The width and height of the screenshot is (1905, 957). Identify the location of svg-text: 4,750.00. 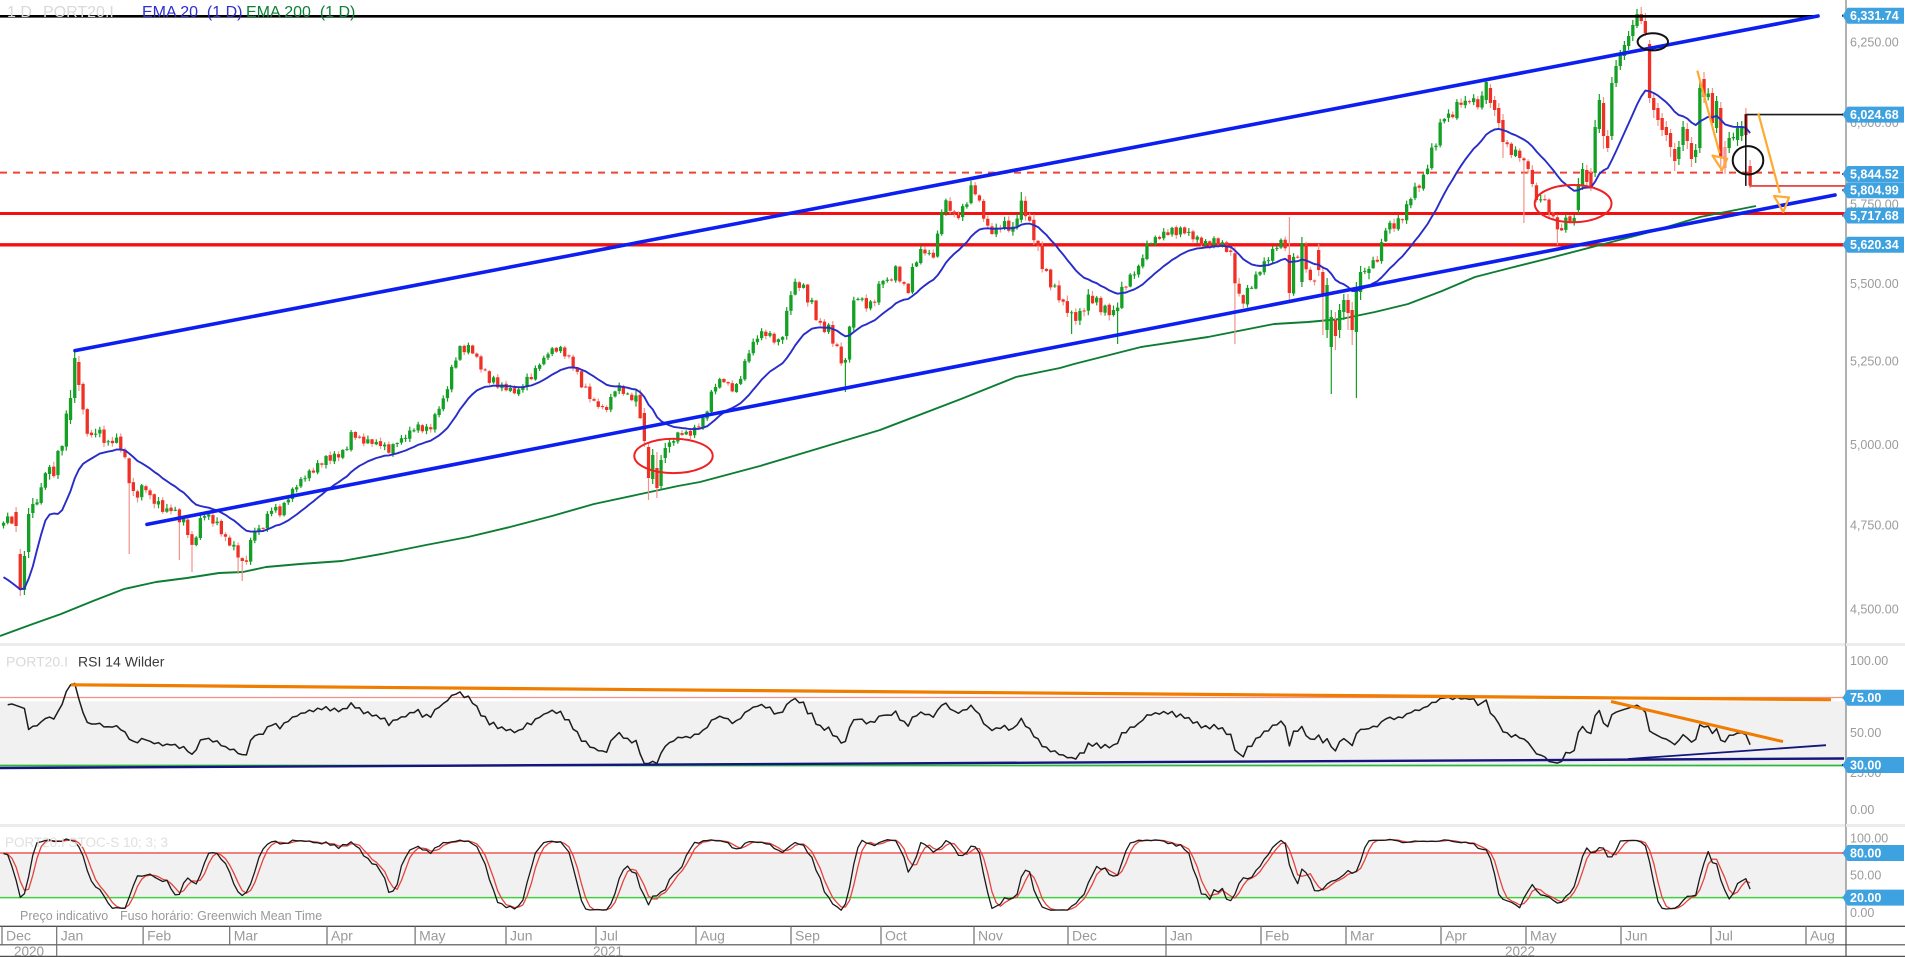
(1874, 525).